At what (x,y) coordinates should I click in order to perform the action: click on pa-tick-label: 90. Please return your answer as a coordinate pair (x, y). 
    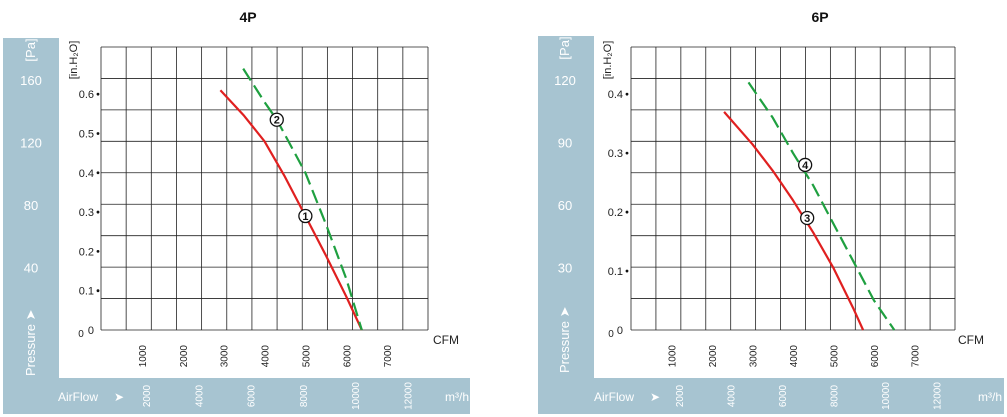
    Looking at the image, I should click on (565, 143).